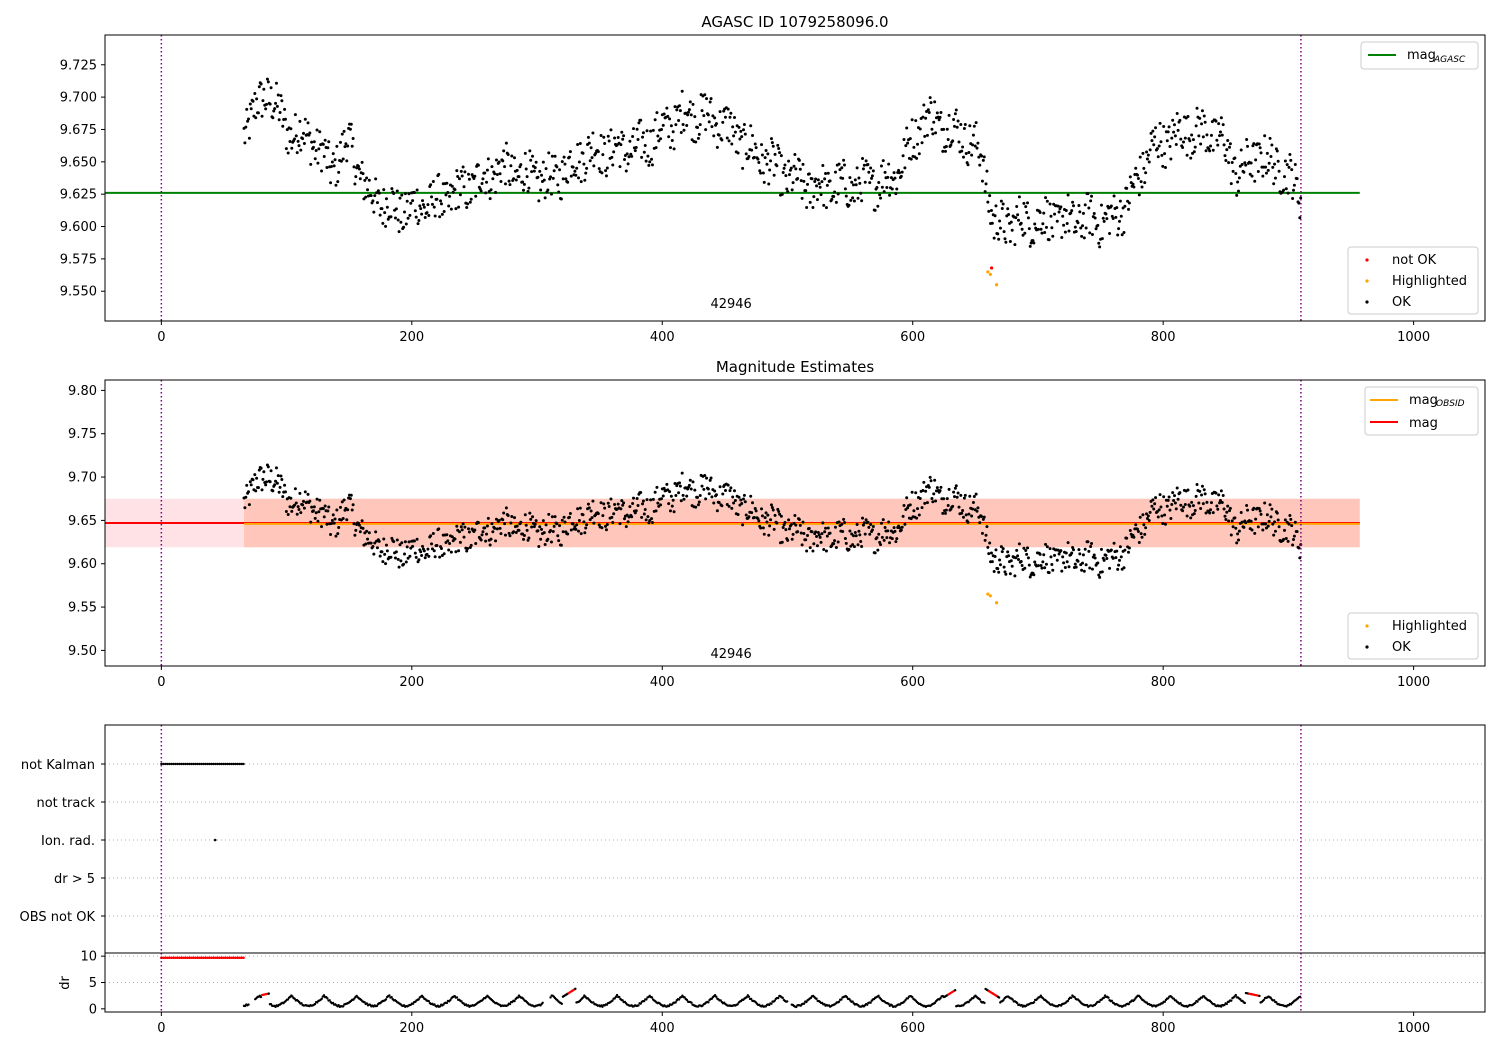 This screenshot has height=1050, width=1500. Describe the element at coordinates (1367, 260) in the screenshot. I see `legend-marker-not-ok` at that location.